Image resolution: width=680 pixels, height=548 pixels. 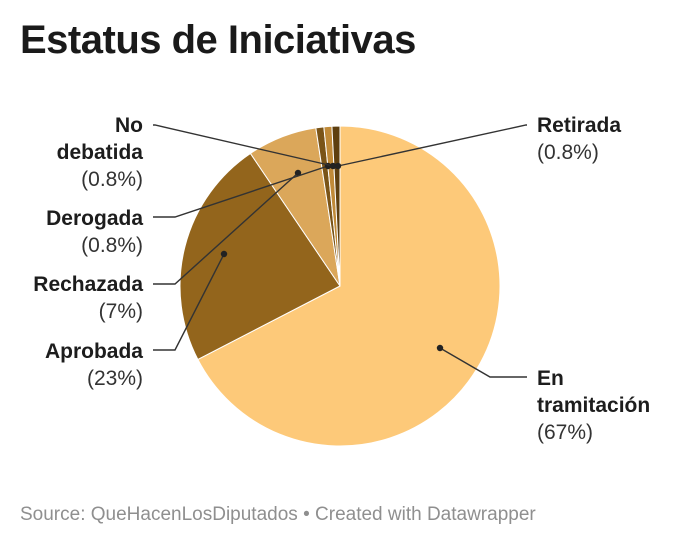 I want to click on slice-label-no-debatida: No debatida (0.8%), so click(x=100, y=152).